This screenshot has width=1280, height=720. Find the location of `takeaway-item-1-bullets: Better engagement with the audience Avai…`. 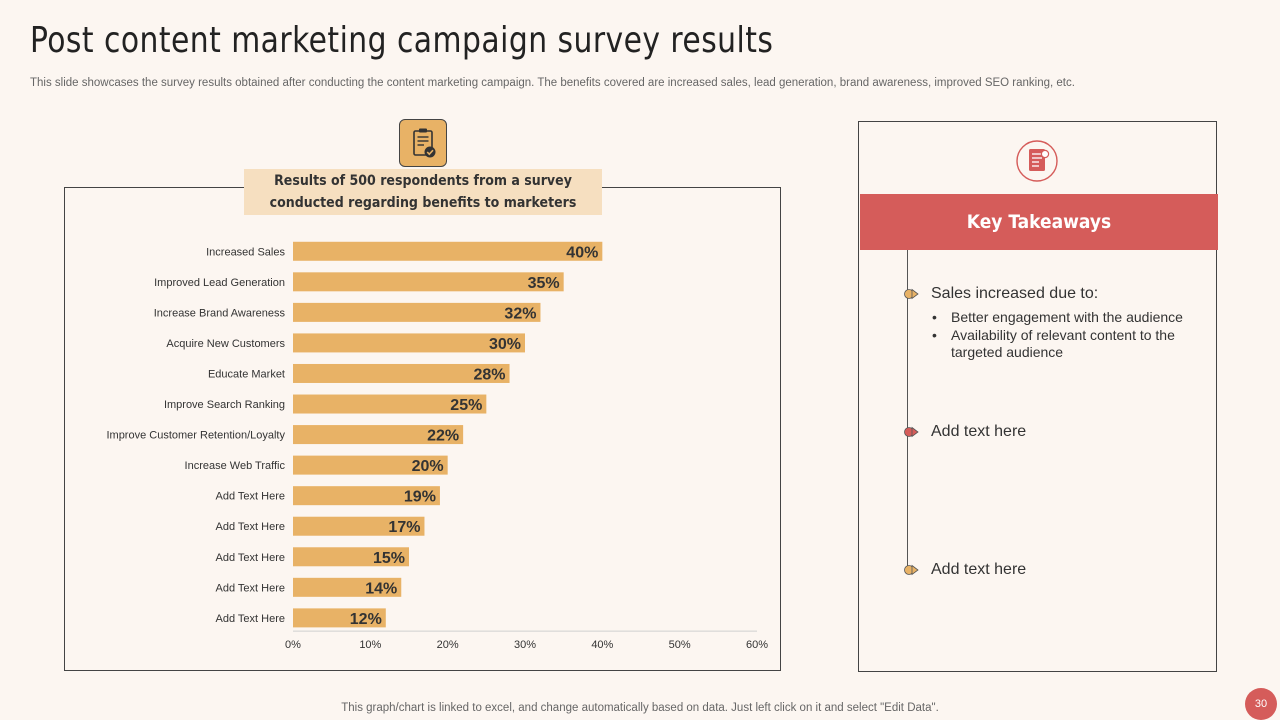

takeaway-item-1-bullets: Better engagement with the audience Avai… is located at coordinates (1069, 335).